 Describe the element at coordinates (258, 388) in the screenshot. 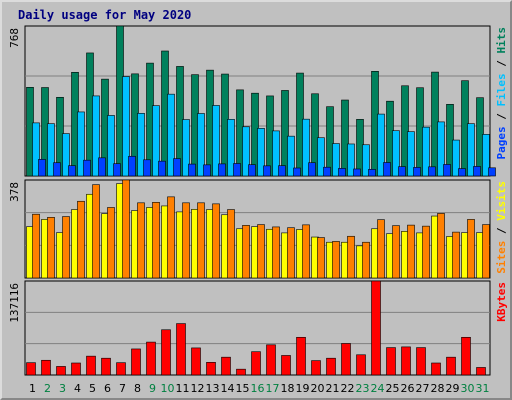

I see `day-label: 16` at that location.